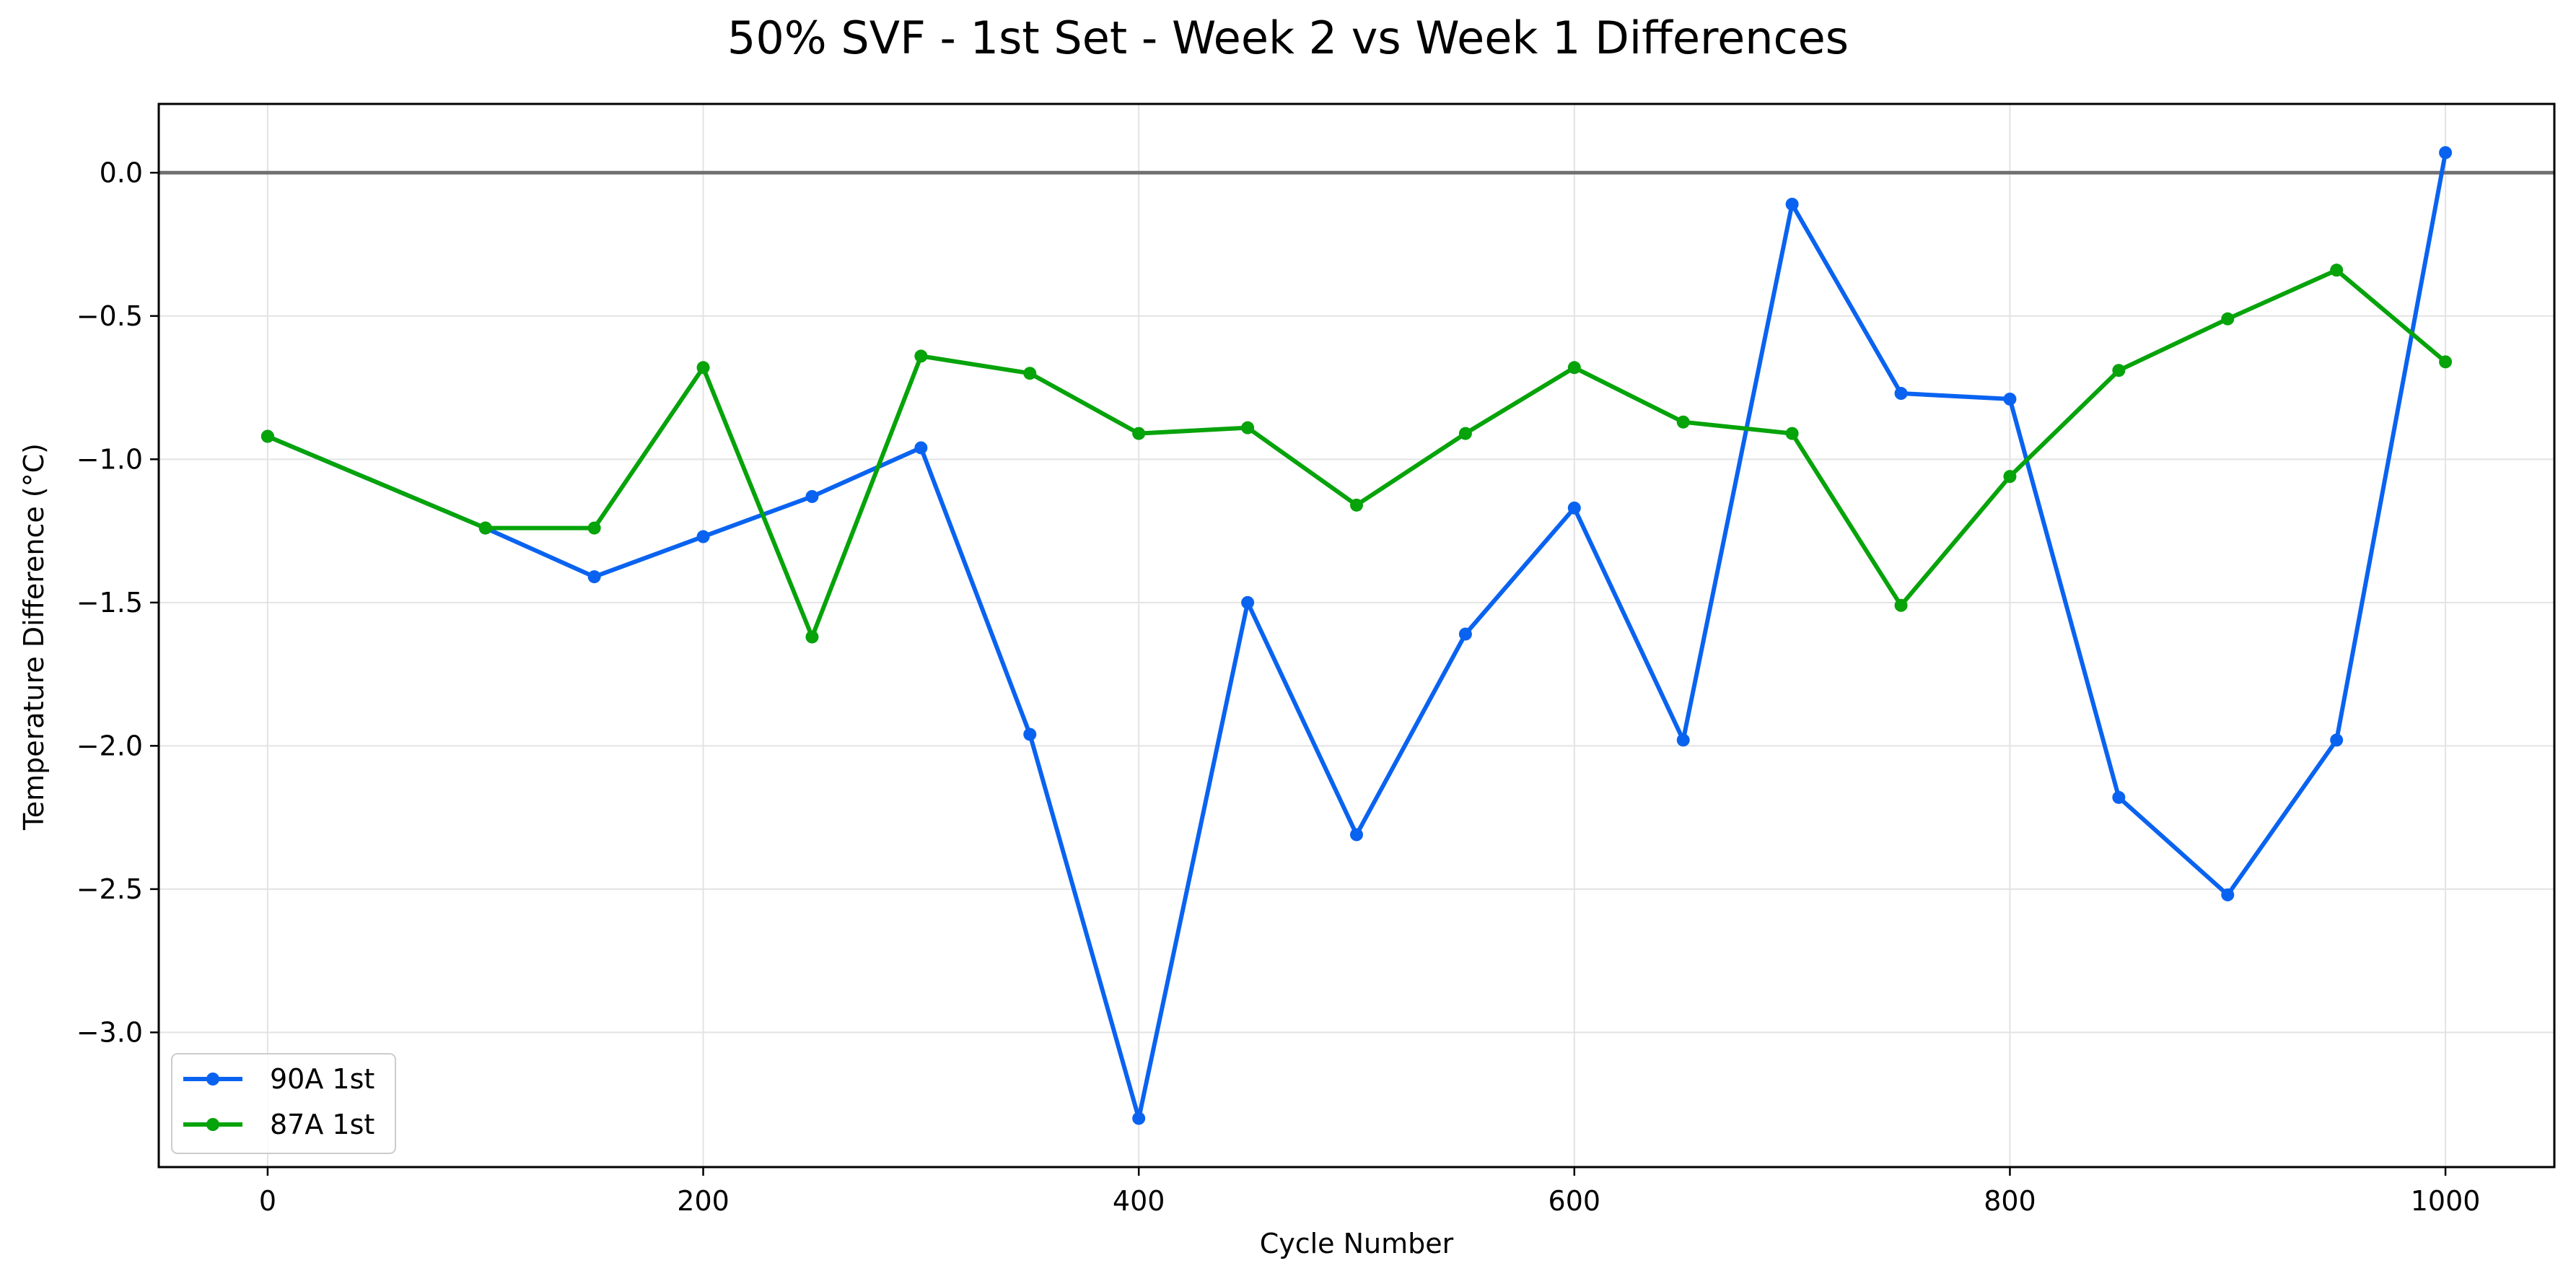 This screenshot has height=1284, width=2576. I want to click on x-tick-label: 200, so click(703, 1201).